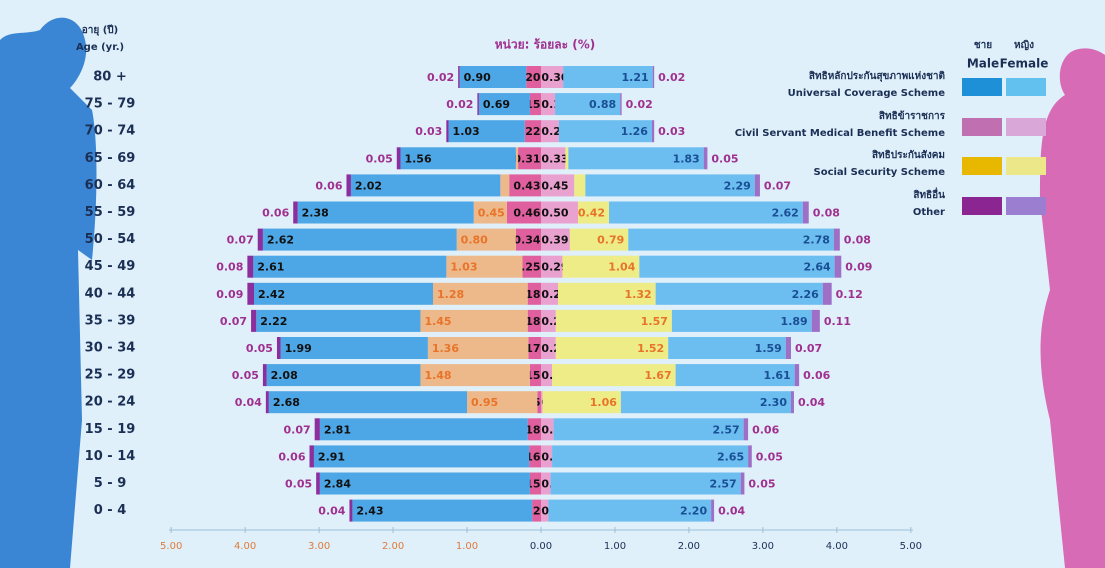 This screenshot has height=568, width=1105. What do you see at coordinates (233, 321) in the screenshot?
I see `value-label: 0.07` at bounding box center [233, 321].